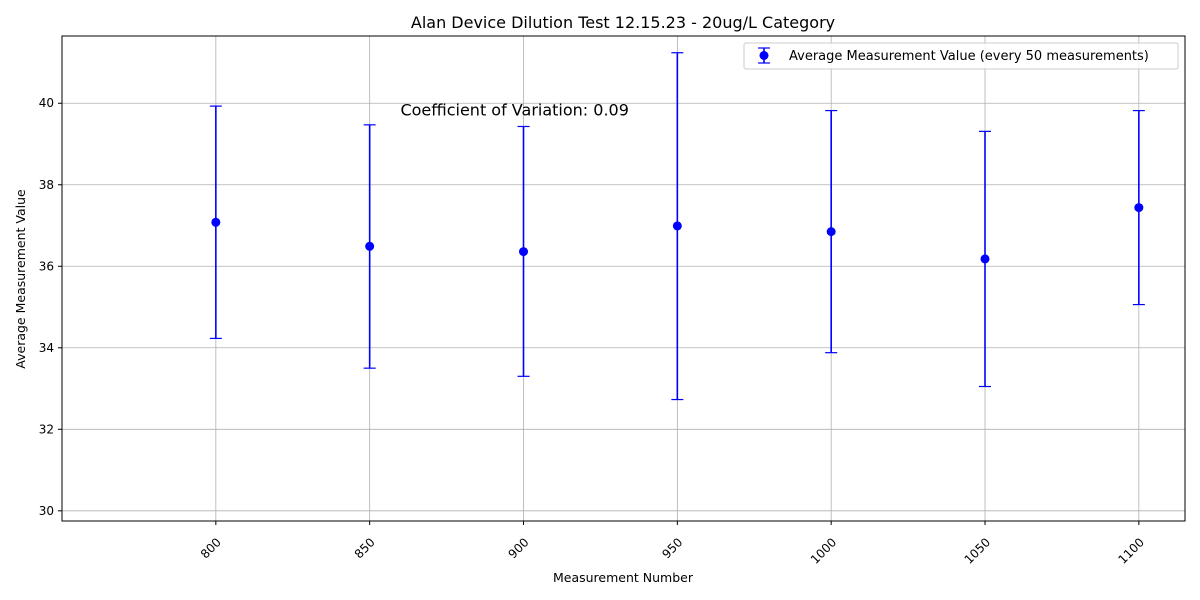 The height and width of the screenshot is (600, 1200). I want to click on legend-box, so click(961, 56).